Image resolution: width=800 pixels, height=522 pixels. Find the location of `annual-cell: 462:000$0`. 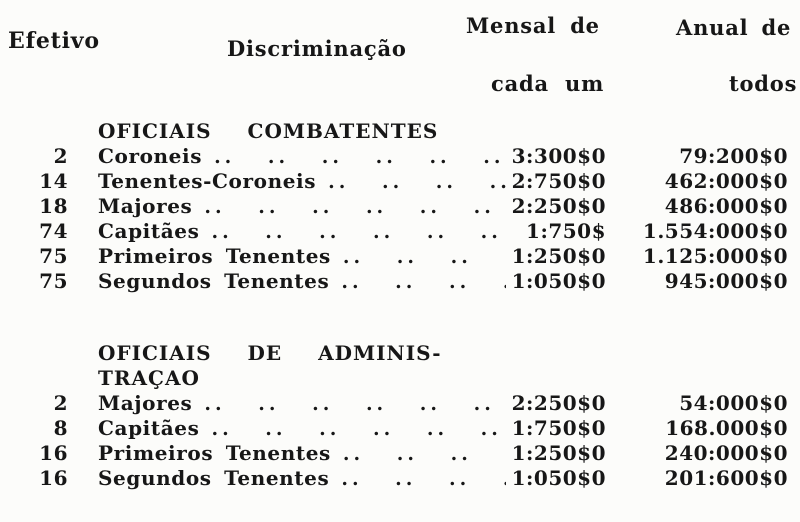

annual-cell: 462:000$0 is located at coordinates (726, 181).